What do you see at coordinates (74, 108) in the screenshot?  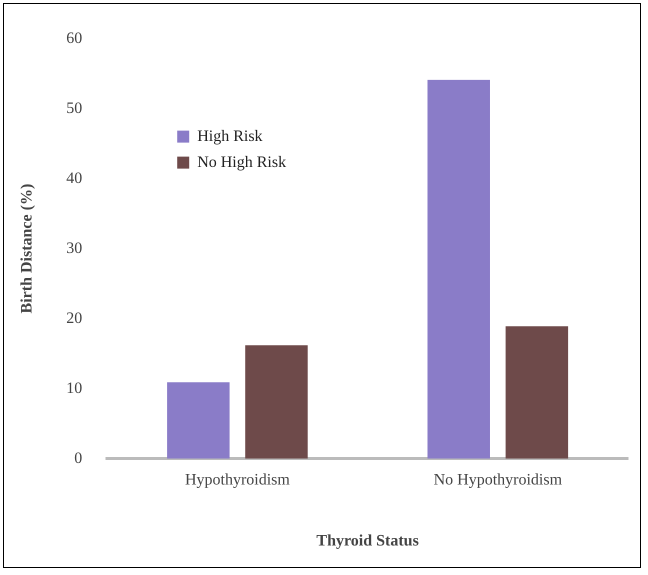 I see `y-tick-label: 50` at bounding box center [74, 108].